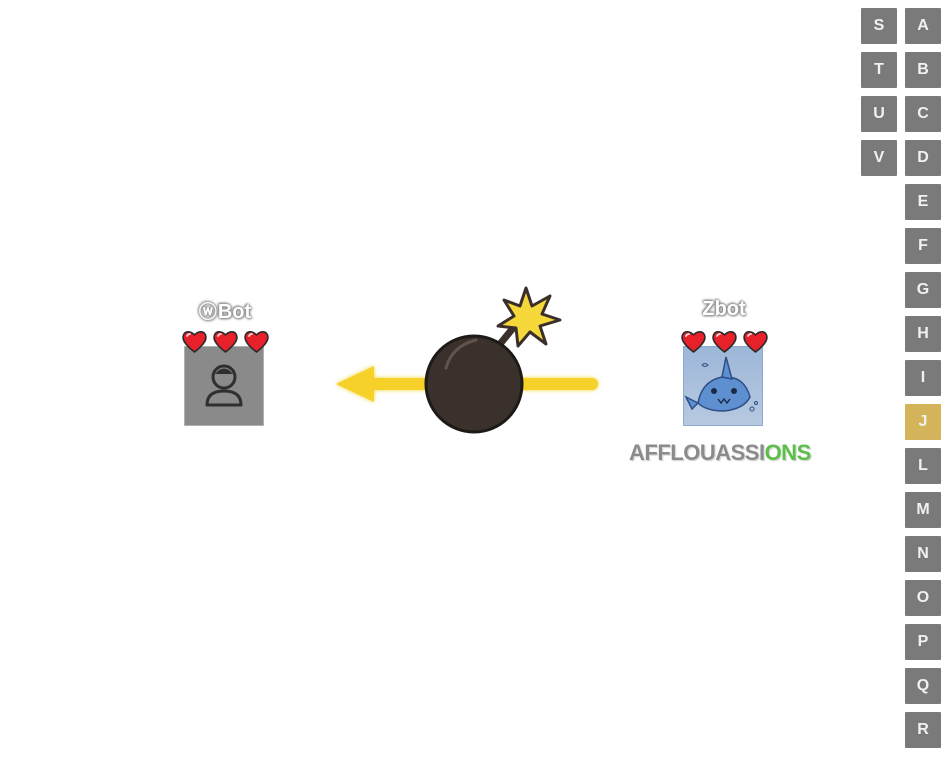 Image resolution: width=949 pixels, height=769 pixels. Describe the element at coordinates (724, 309) in the screenshot. I see `player-right-name: Zbot` at that location.